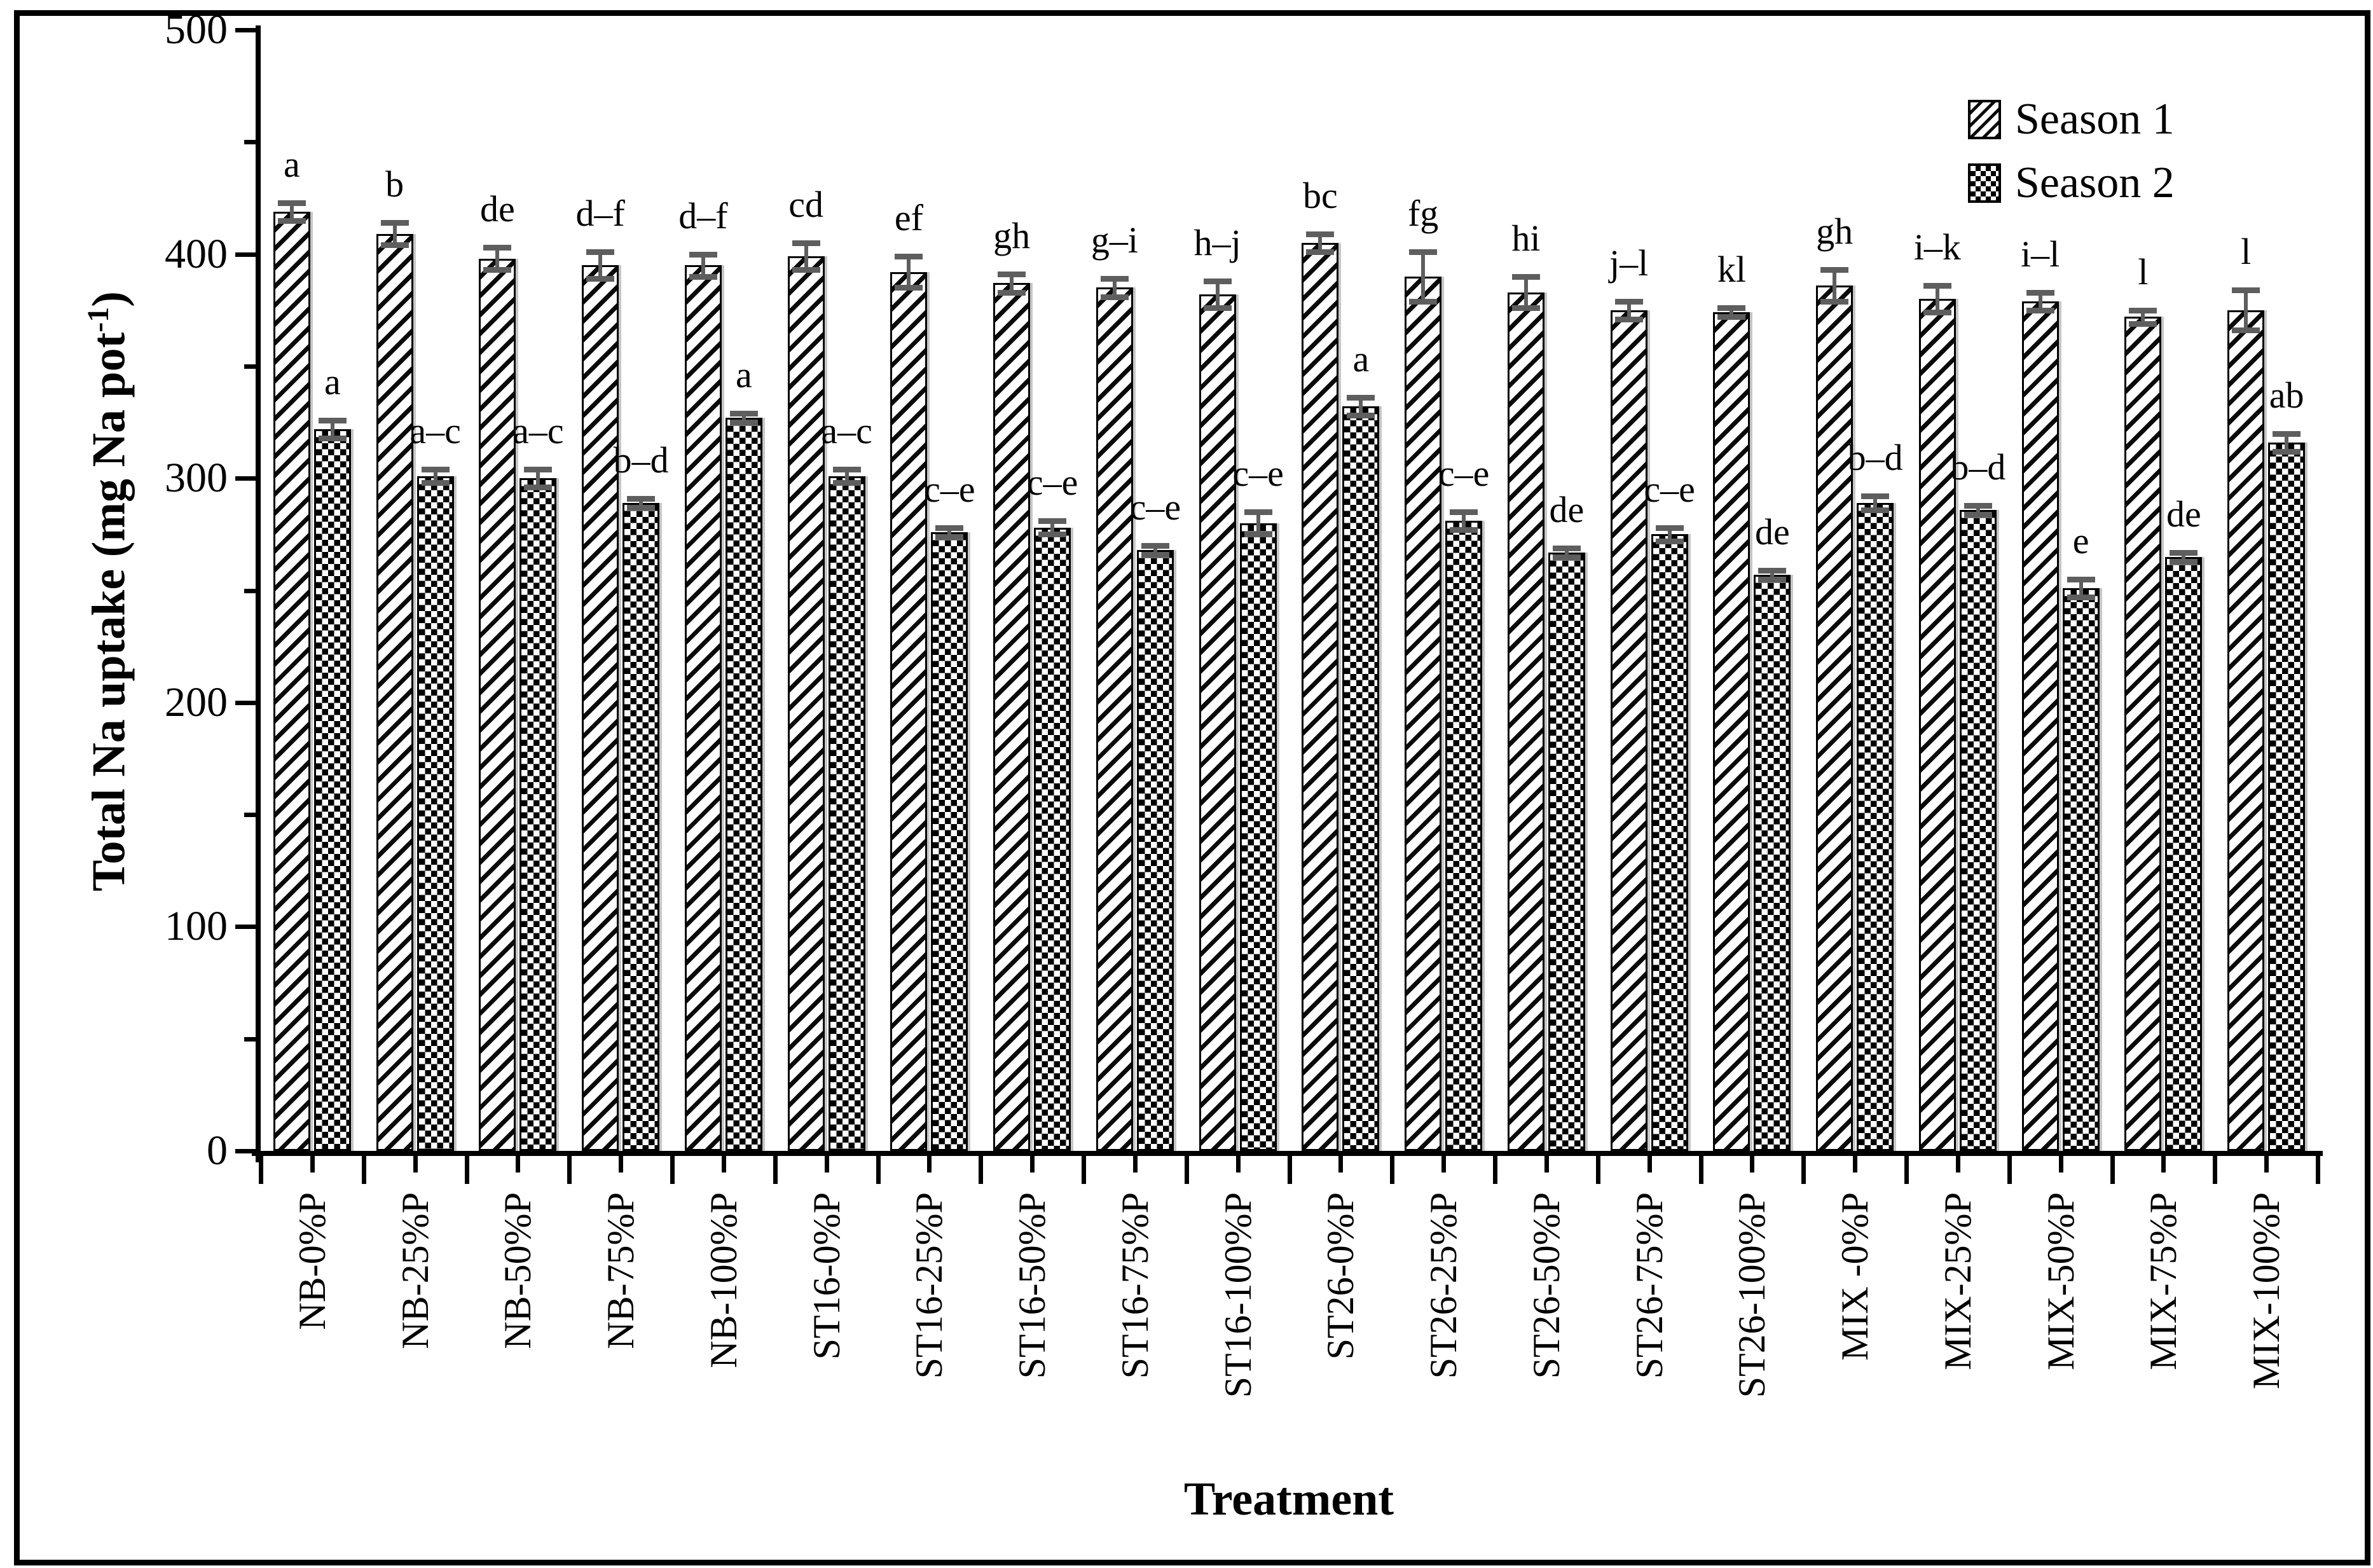 The image size is (2373, 1568). Describe the element at coordinates (2071, 119) in the screenshot. I see `legend-item-season1: Season 1` at that location.